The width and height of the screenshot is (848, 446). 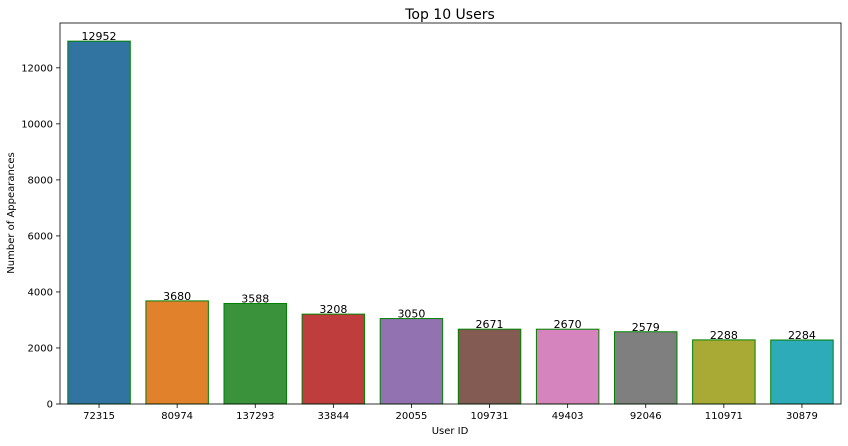 I want to click on y-tick-label-12000: 12000, so click(x=37, y=68).